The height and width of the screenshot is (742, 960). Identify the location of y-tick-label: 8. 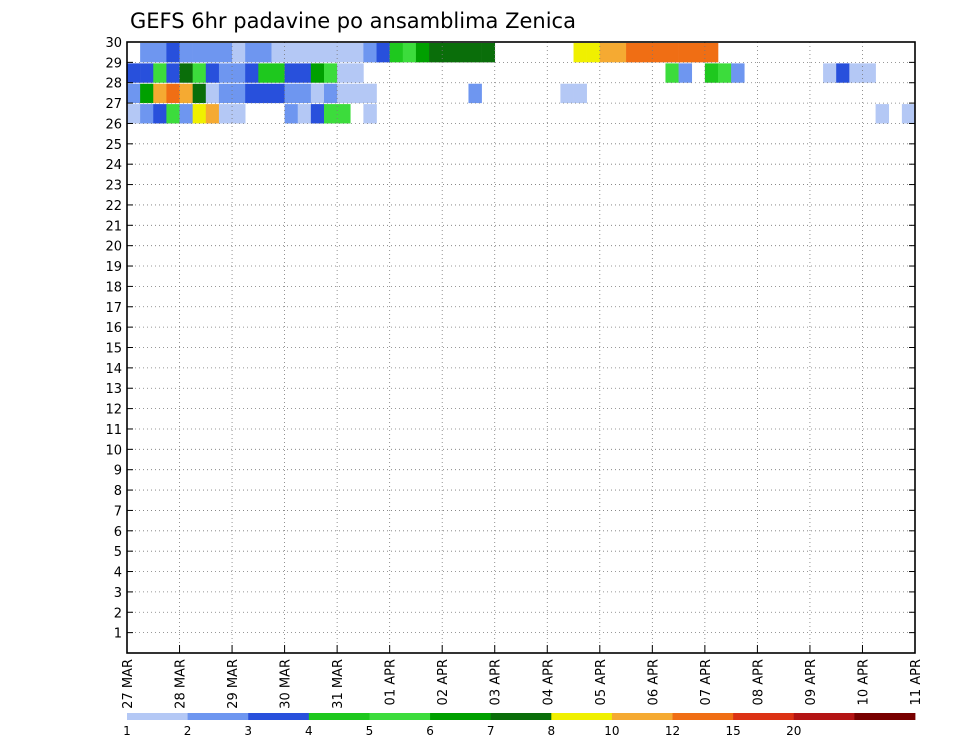
(118, 491).